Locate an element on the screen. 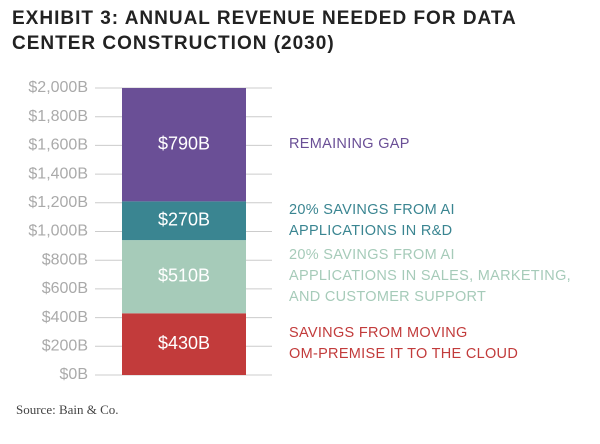 The height and width of the screenshot is (444, 600). data-label: $270B is located at coordinates (184, 219).